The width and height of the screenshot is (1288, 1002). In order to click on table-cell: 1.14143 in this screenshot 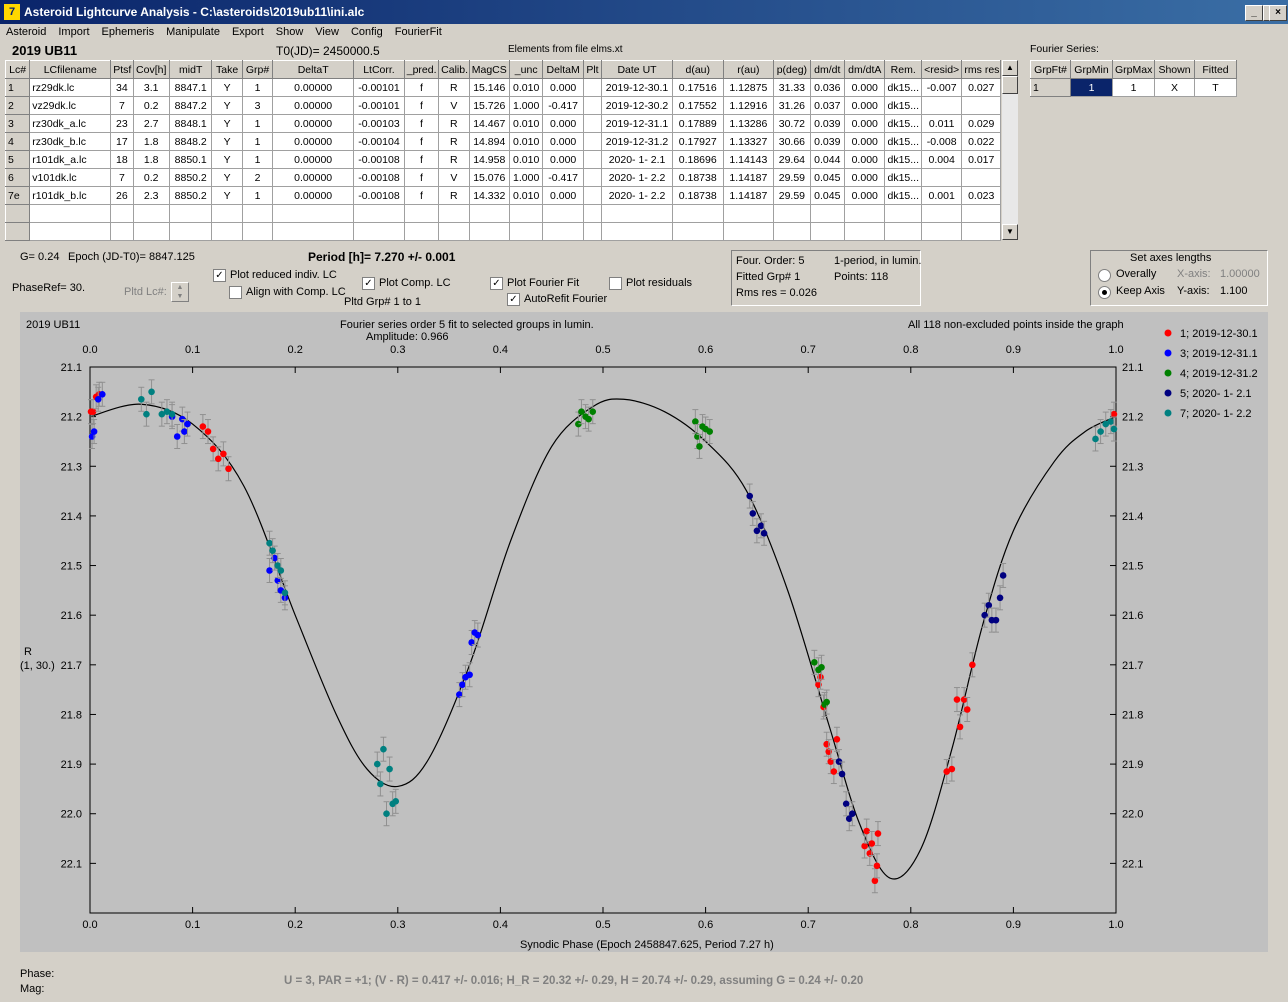, I will do `click(748, 159)`.